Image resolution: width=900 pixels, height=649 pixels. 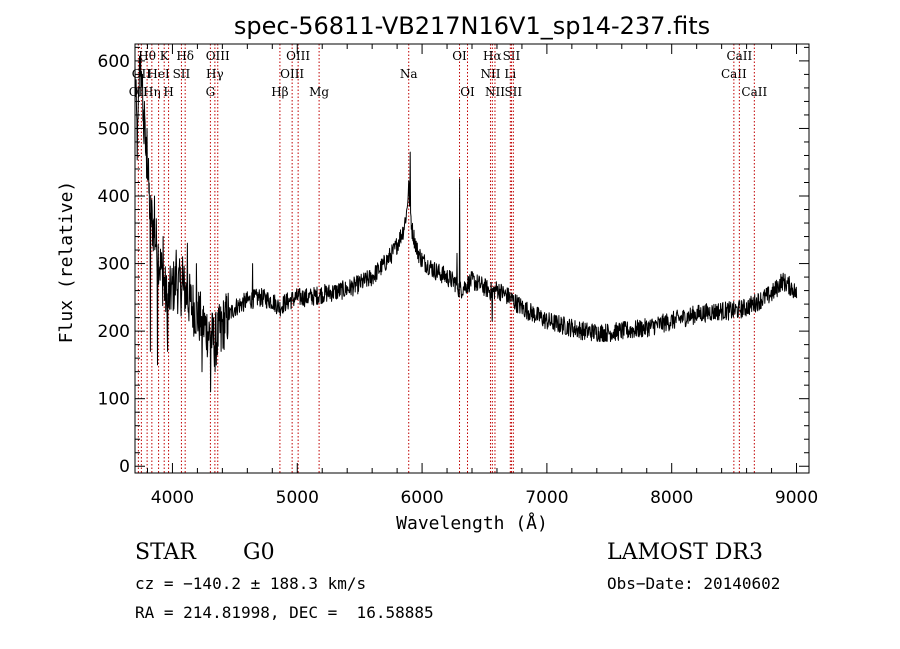 I want to click on line-label-9: G, so click(x=211, y=92).